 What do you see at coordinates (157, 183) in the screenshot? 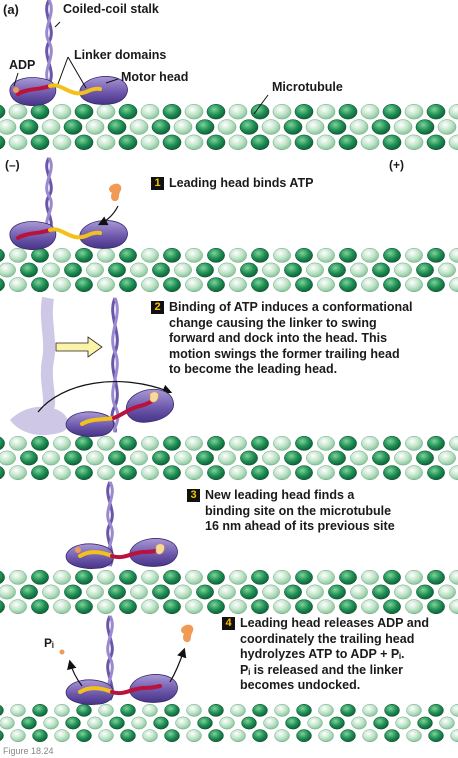
I see `step-1-badge: 1` at bounding box center [157, 183].